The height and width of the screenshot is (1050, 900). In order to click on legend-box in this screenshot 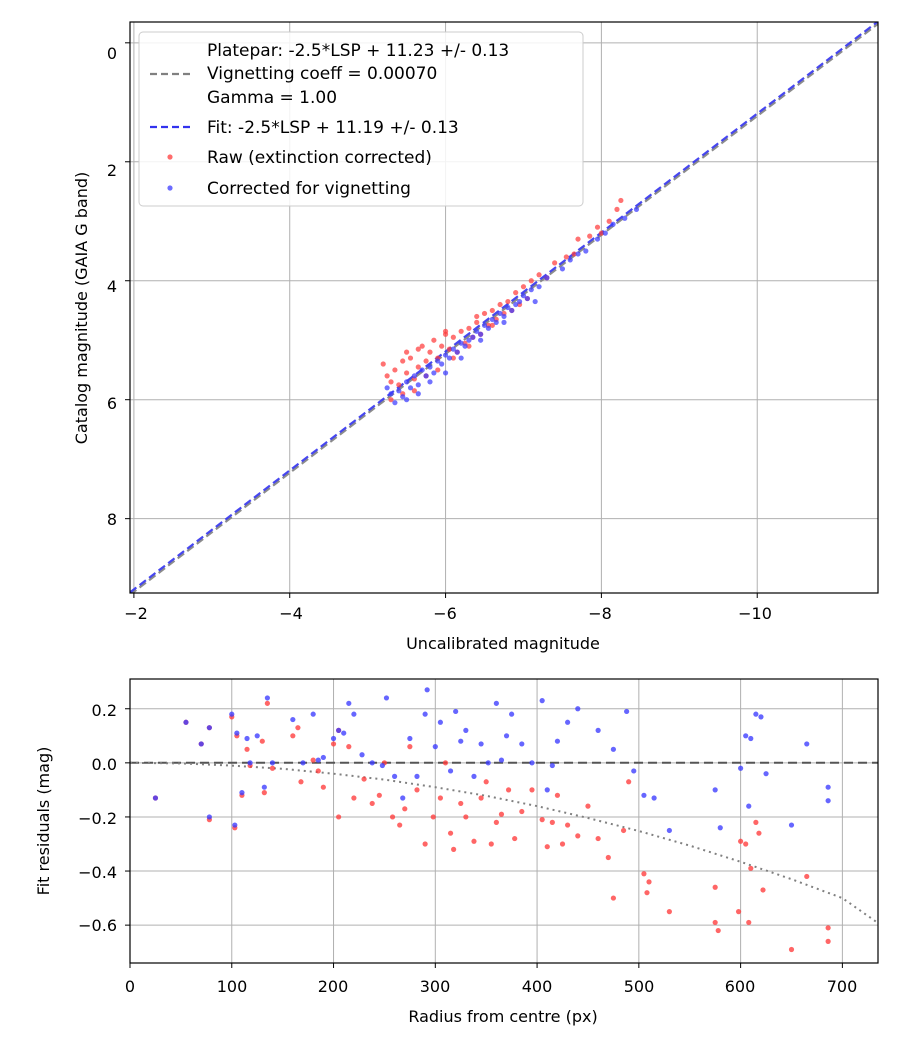, I will do `click(361, 119)`.